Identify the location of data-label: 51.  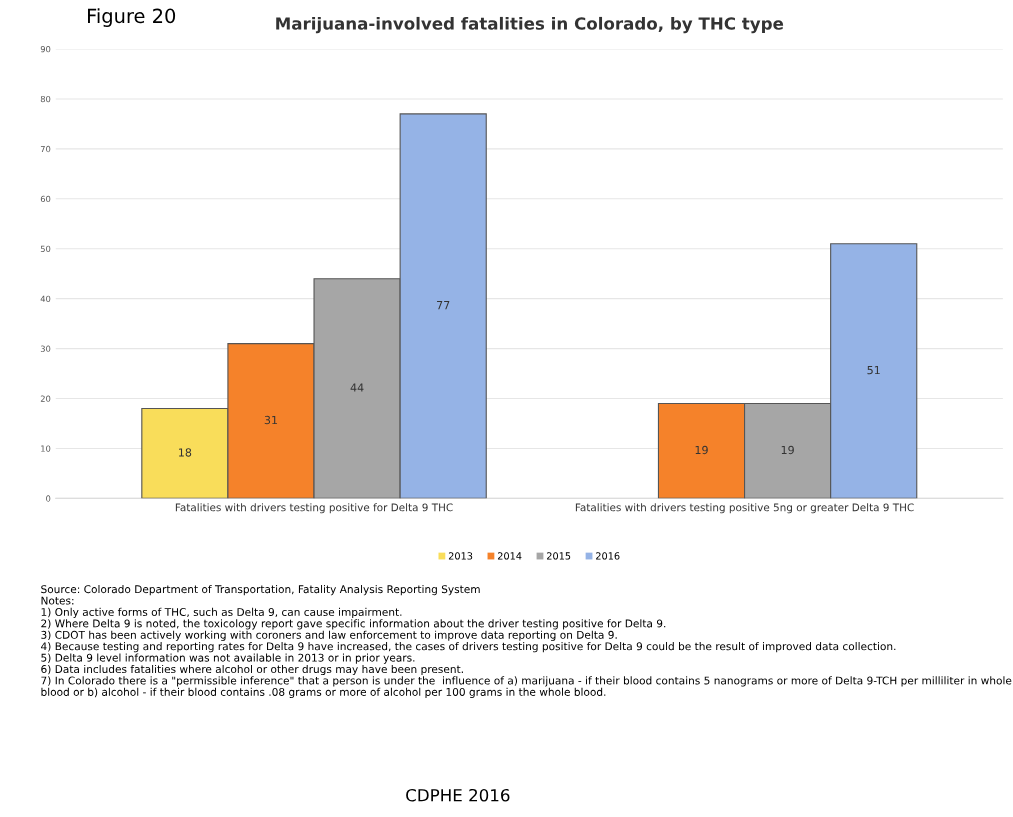
(873, 370).